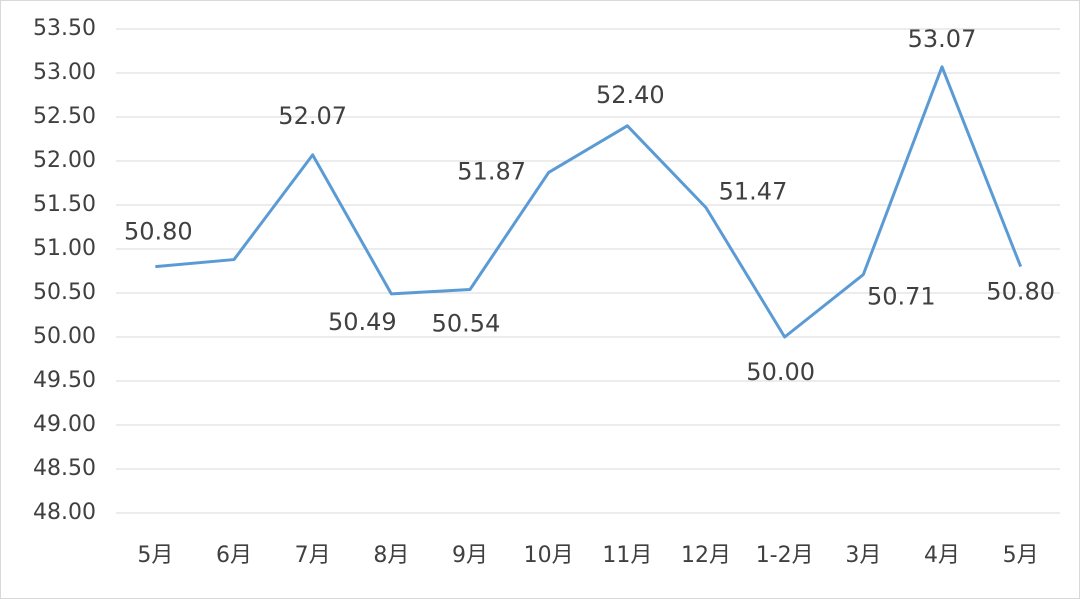 The image size is (1080, 599). Describe the element at coordinates (785, 555) in the screenshot. I see `x-tick-label: 1-2月` at that location.